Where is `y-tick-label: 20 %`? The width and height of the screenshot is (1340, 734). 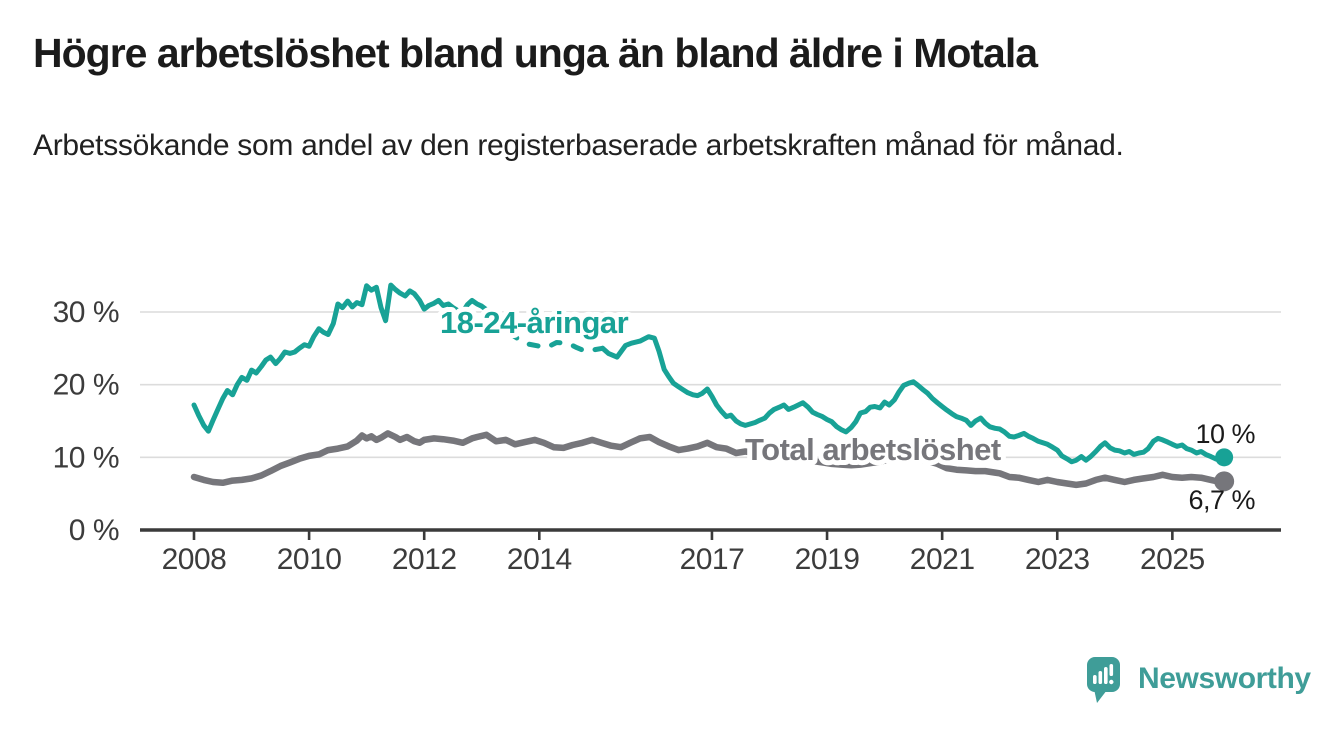
y-tick-label: 20 % is located at coordinates (86, 385).